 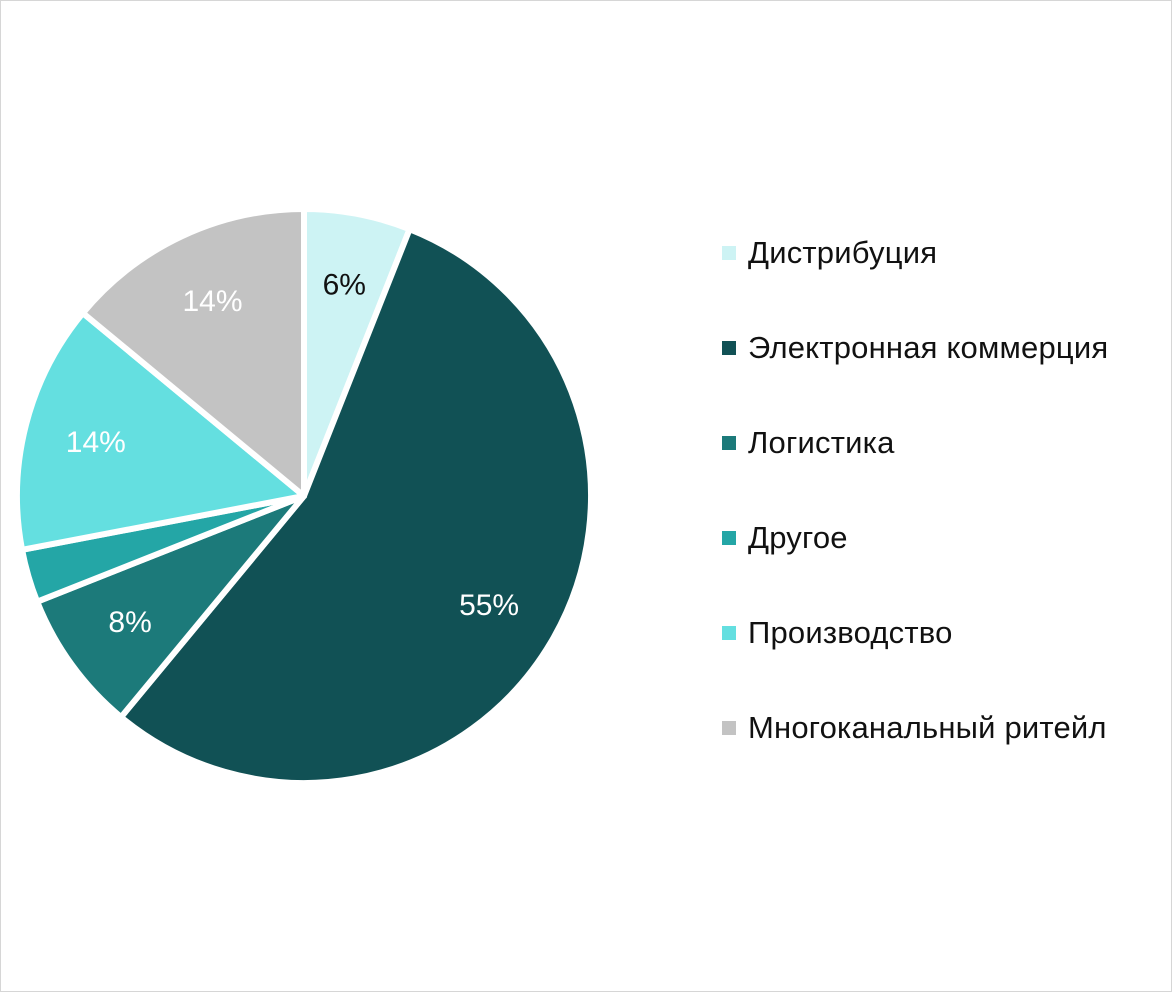 I want to click on legend-label-1: Электронная коммерция, so click(x=928, y=347).